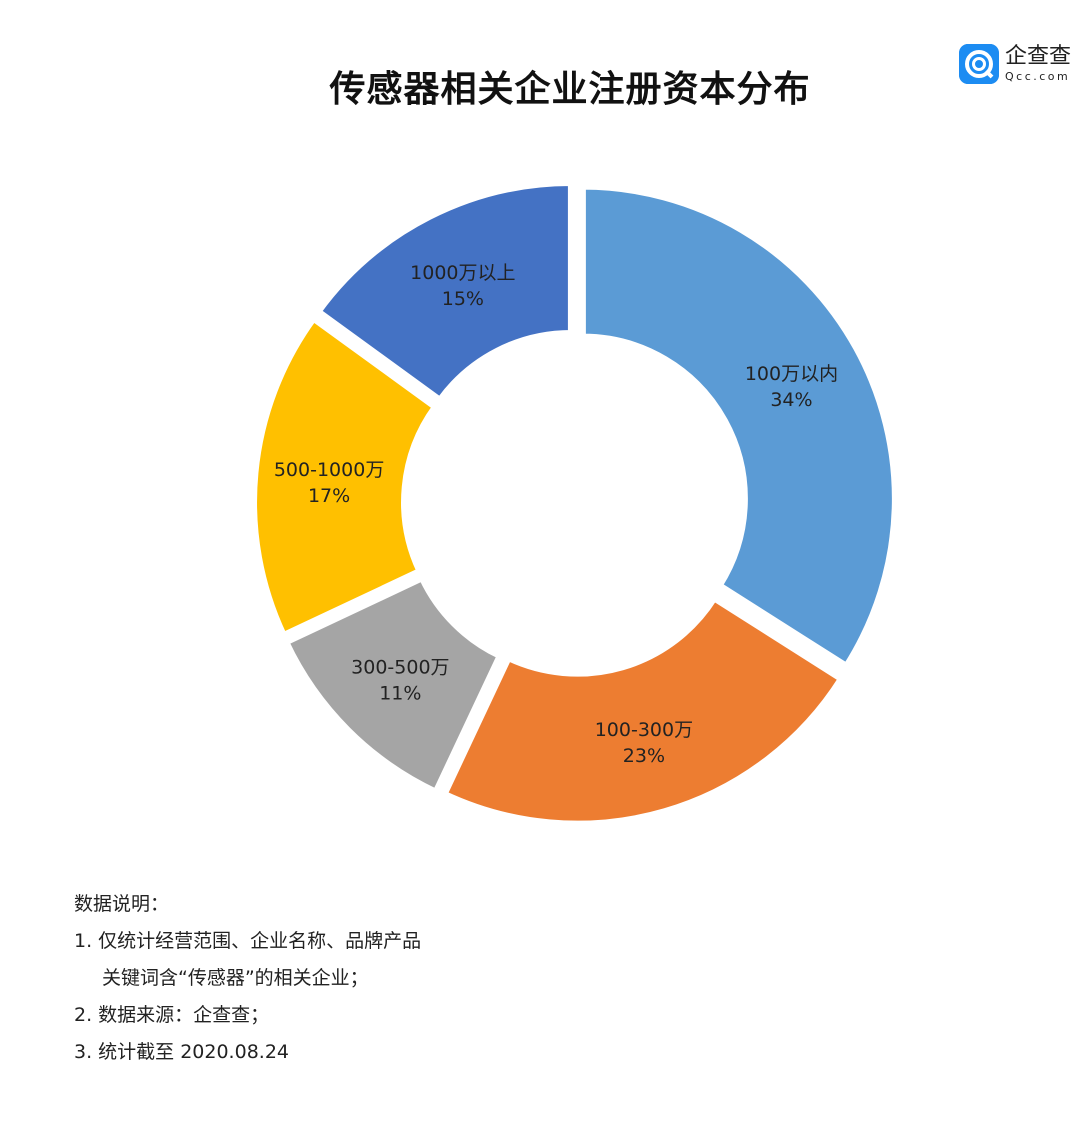 This screenshot has width=1080, height=1130. Describe the element at coordinates (329, 496) in the screenshot. I see `slice-value-label: 17%` at that location.